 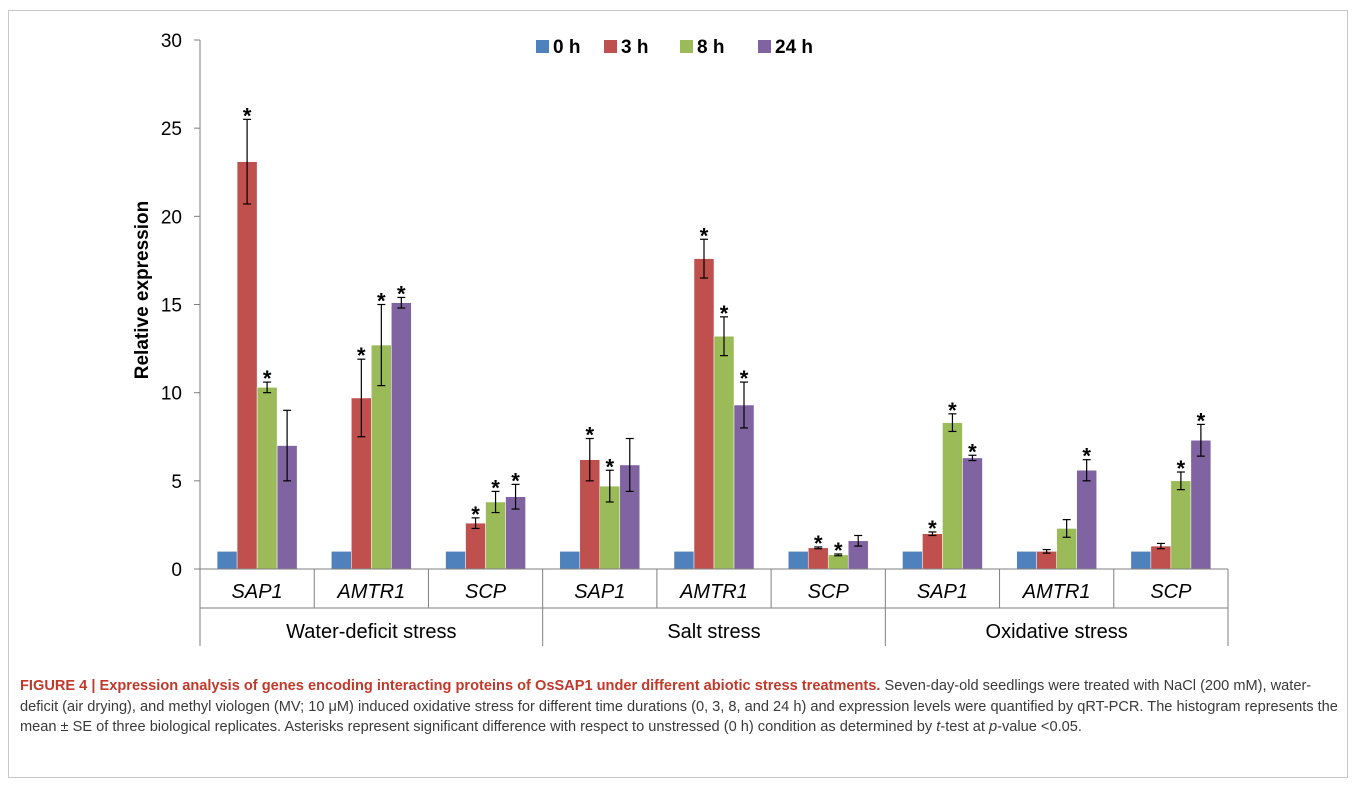 I want to click on x-group-label: Water-deficit stress, so click(x=371, y=632).